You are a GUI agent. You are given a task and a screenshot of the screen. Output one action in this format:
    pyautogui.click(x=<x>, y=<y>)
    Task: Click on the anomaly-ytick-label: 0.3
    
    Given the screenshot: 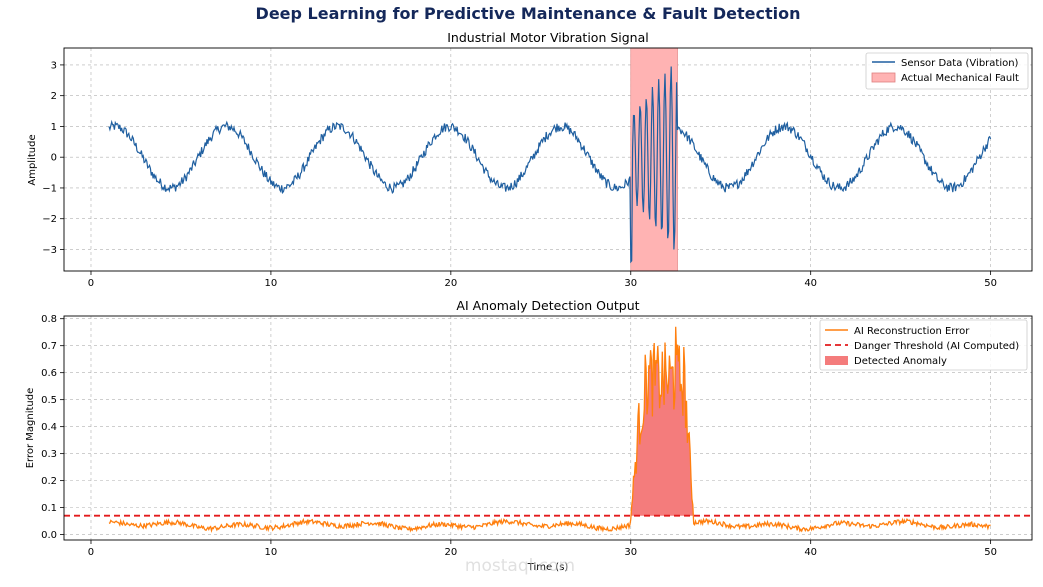 What is the action you would take?
    pyautogui.click(x=49, y=454)
    